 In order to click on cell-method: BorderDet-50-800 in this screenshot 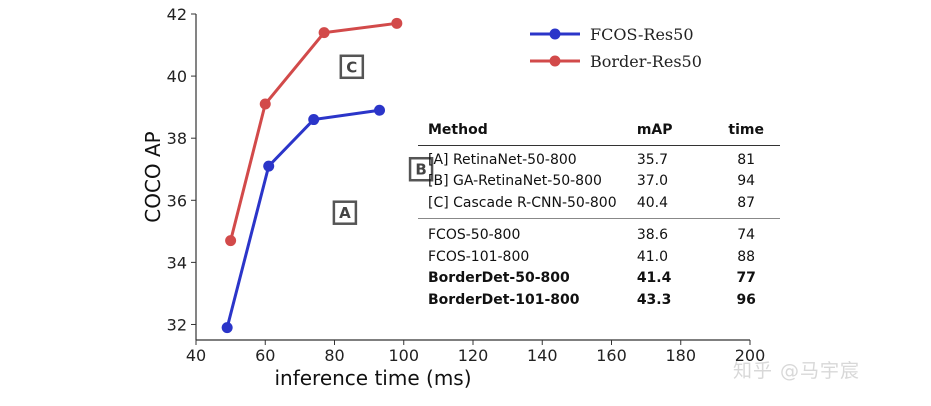, I will do `click(499, 278)`.